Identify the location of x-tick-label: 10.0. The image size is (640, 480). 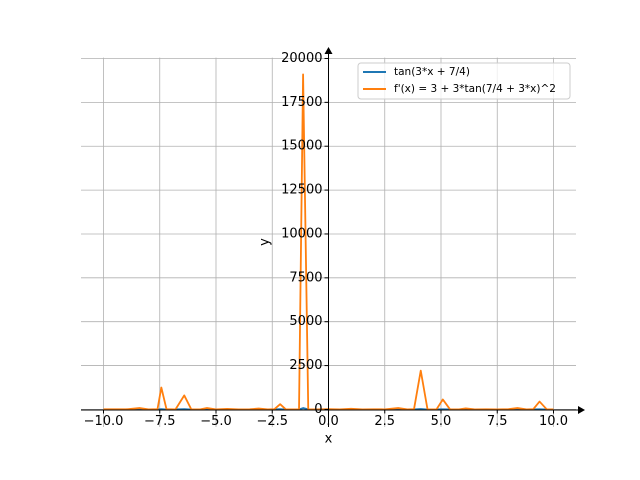
(553, 421).